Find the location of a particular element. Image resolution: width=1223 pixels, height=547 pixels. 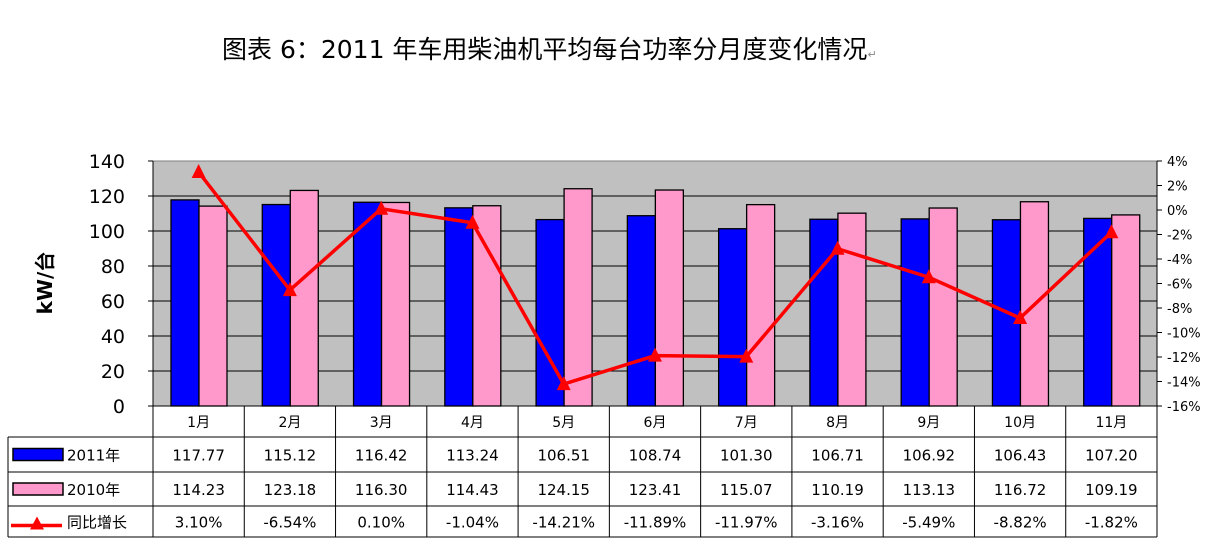

table-cell: 106.71 is located at coordinates (837, 456).